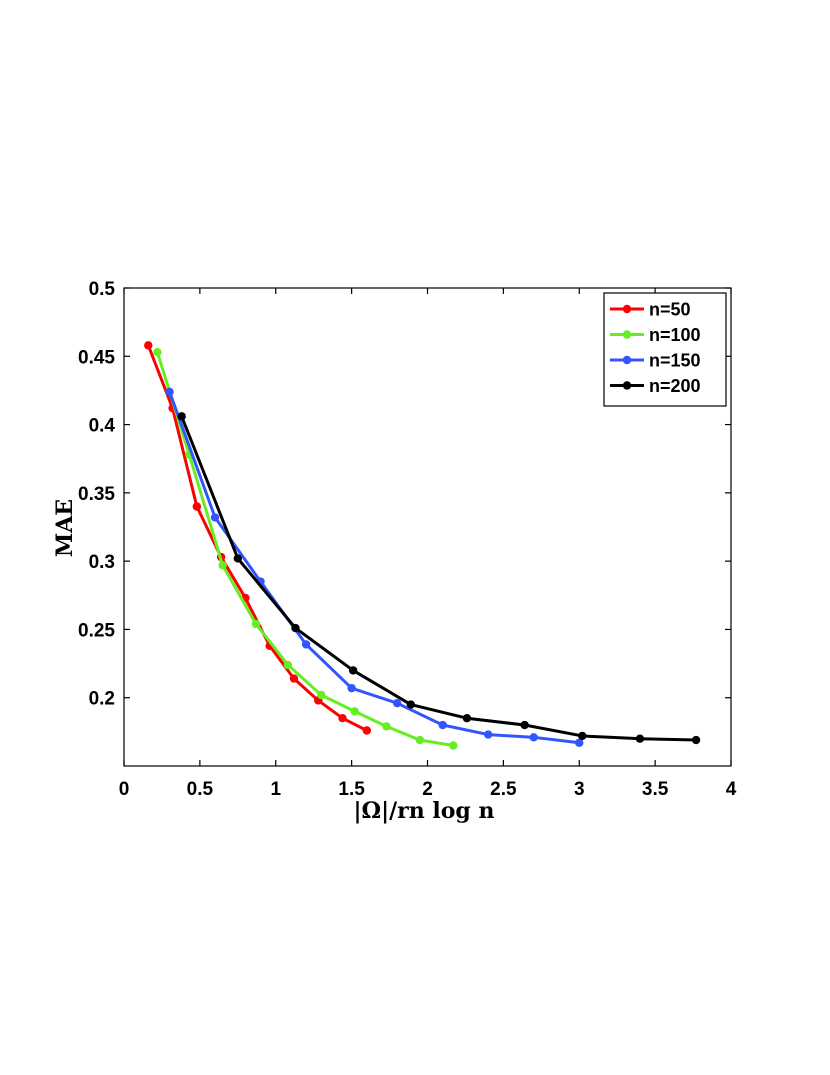 The height and width of the screenshot is (1075, 830). I want to click on series-n=100, so click(305, 548).